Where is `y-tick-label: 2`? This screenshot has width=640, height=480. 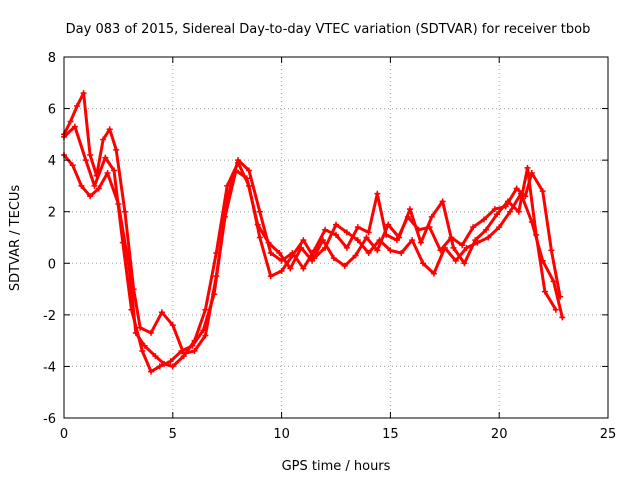
y-tick-label: 2 is located at coordinates (52, 213).